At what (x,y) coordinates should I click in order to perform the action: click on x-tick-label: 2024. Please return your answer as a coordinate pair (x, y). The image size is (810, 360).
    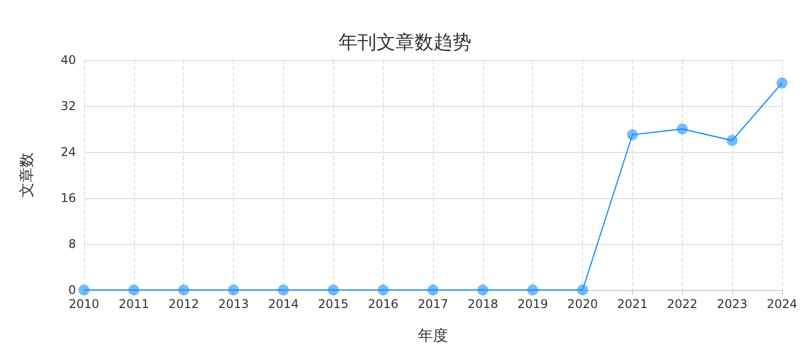
    Looking at the image, I should click on (782, 304).